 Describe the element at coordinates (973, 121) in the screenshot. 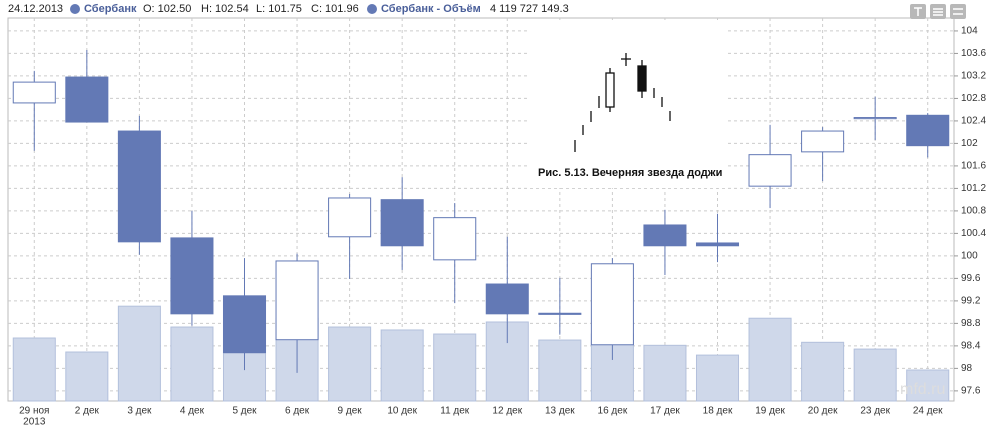

I see `y-tick-label: 102.4` at that location.